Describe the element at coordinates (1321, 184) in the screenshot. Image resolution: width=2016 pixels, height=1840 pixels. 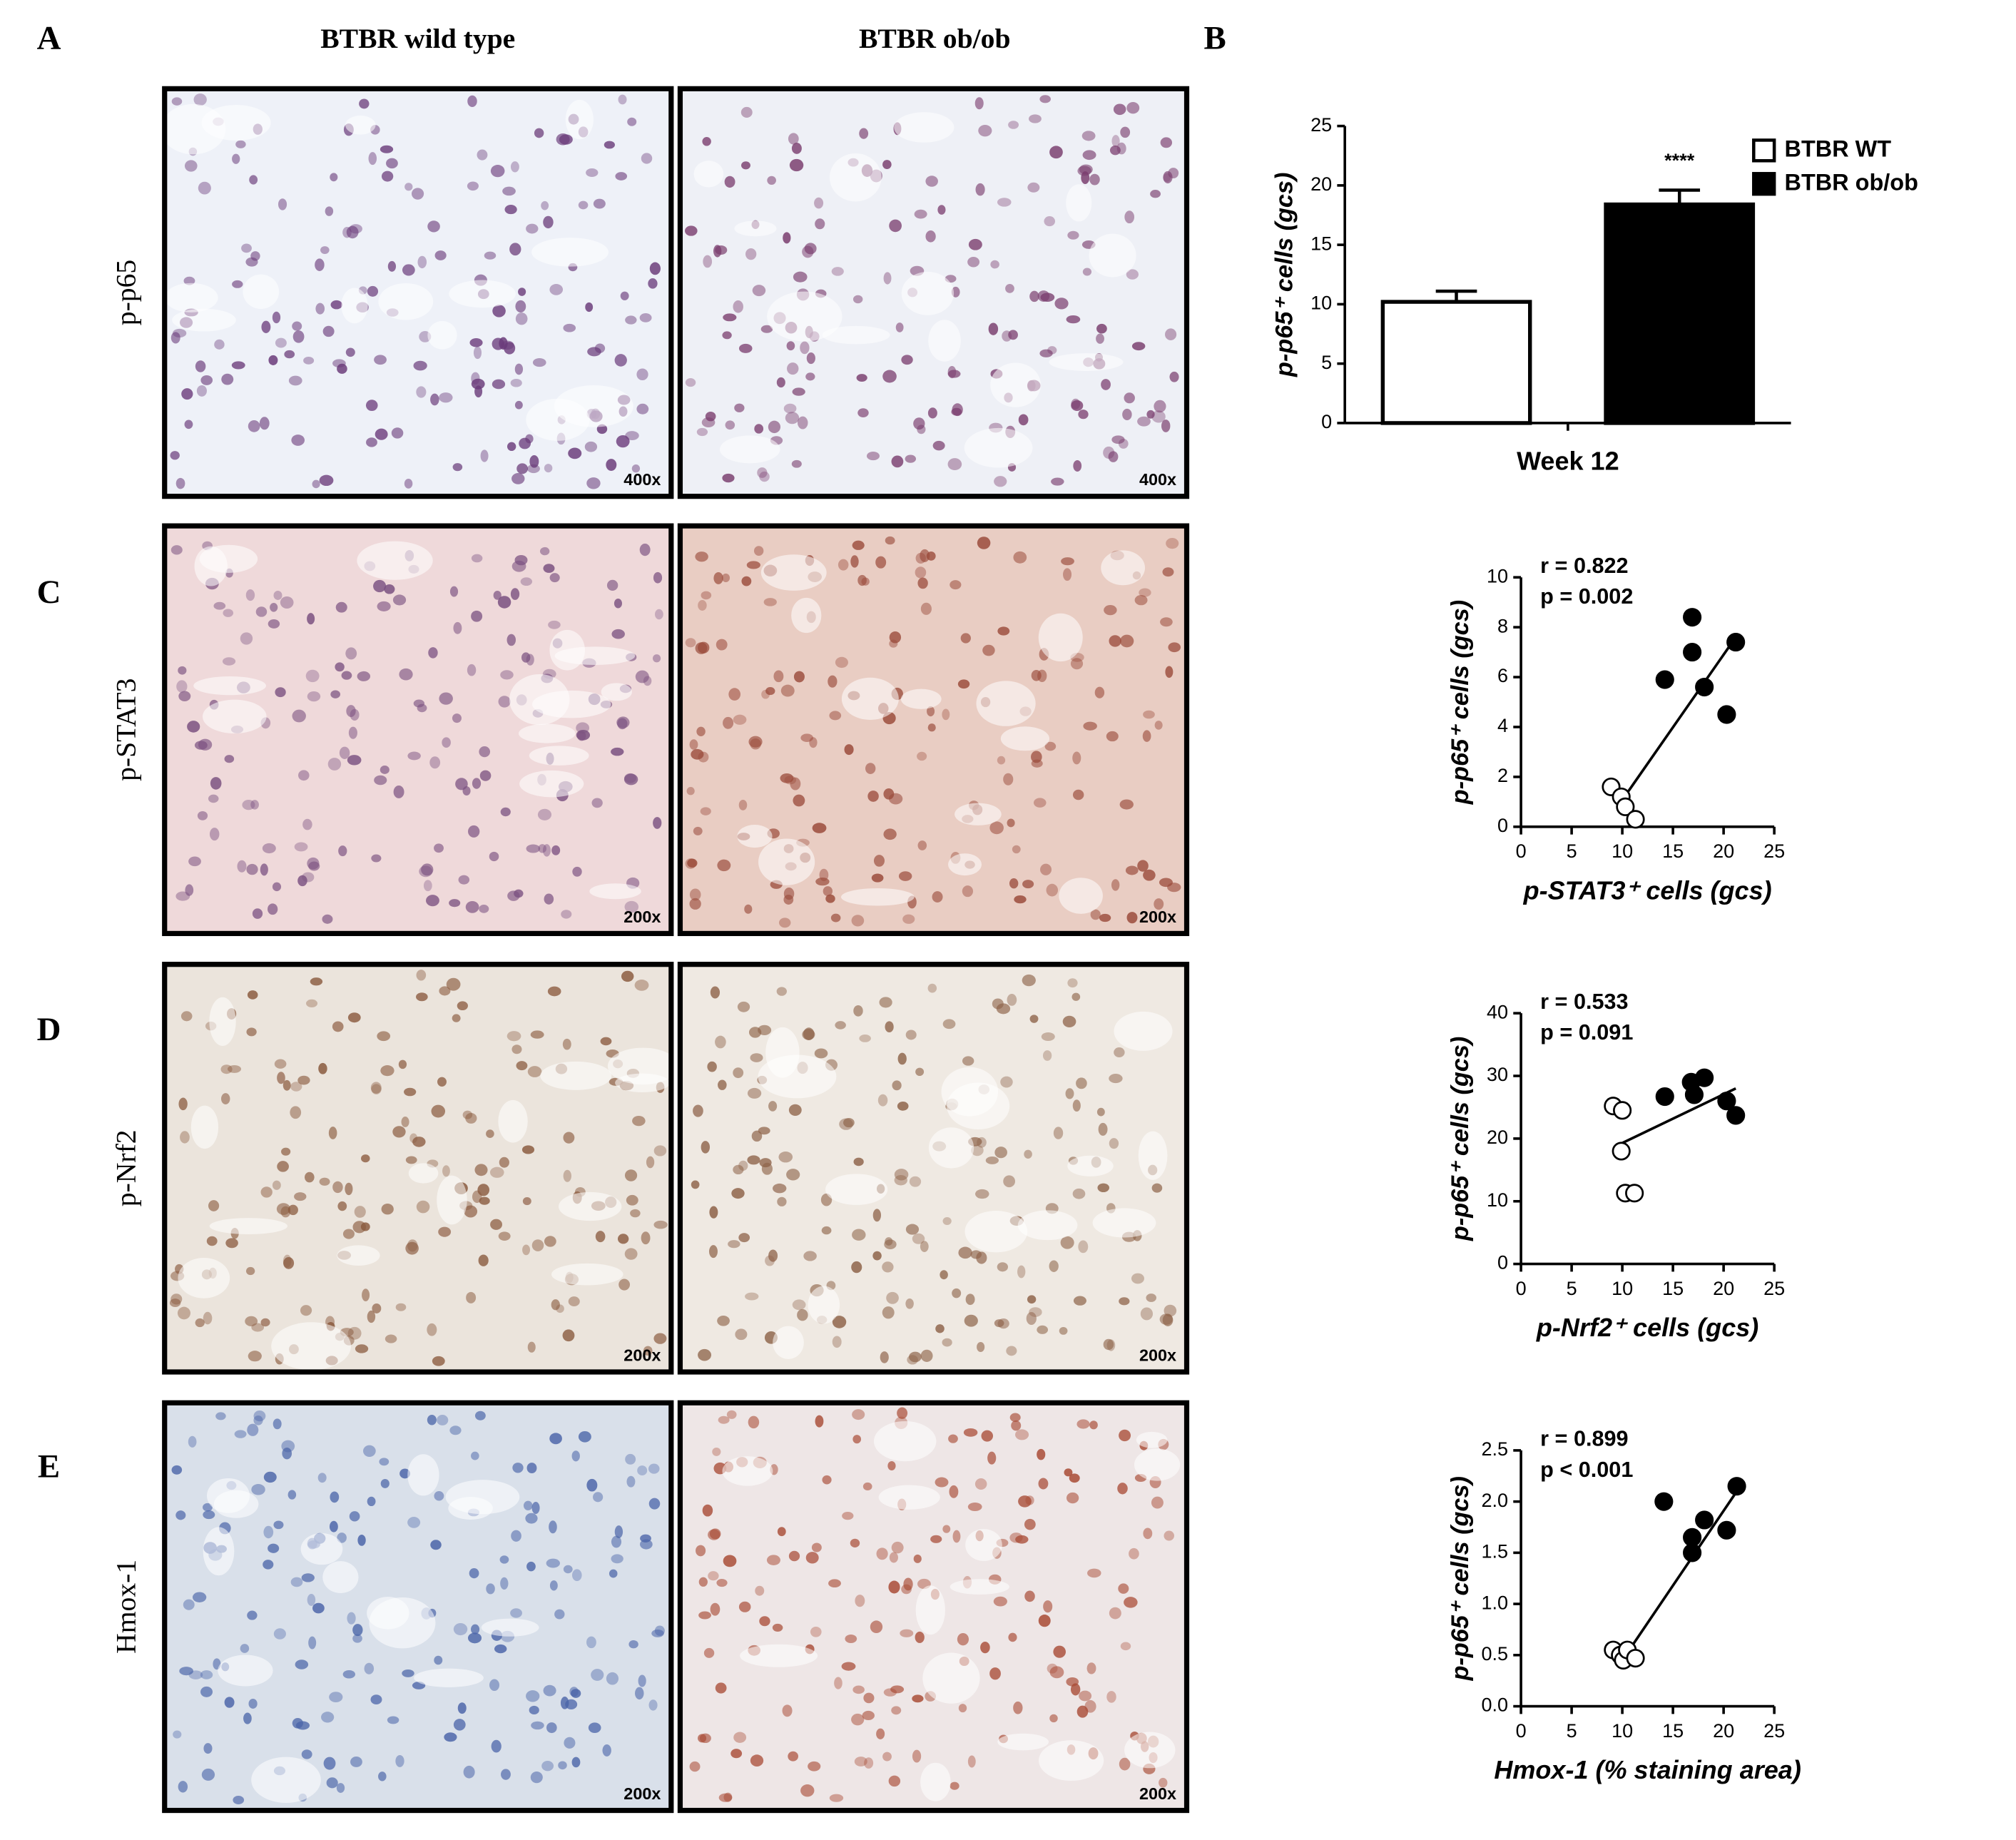
I see `y-tick-label: 20` at that location.